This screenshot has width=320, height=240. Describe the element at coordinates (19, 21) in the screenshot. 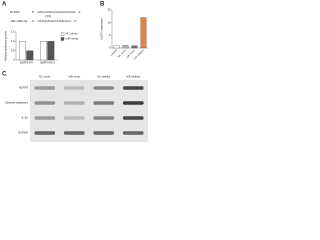

I see `seq-name: miR-133b-3p` at that location.